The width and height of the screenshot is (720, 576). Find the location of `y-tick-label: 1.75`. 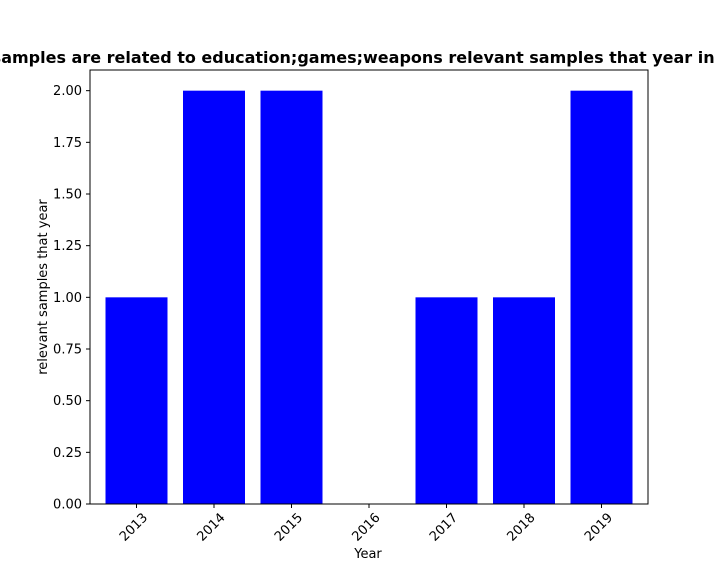

y-tick-label: 1.75 is located at coordinates (67, 143).